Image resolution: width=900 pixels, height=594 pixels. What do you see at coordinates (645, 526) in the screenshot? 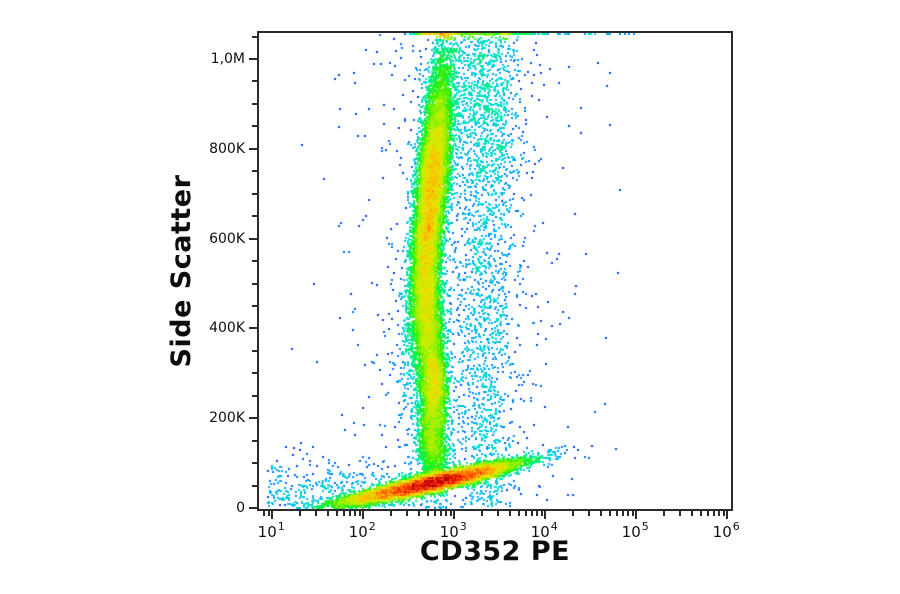
I see `x-tick-exponent: 5` at bounding box center [645, 526].